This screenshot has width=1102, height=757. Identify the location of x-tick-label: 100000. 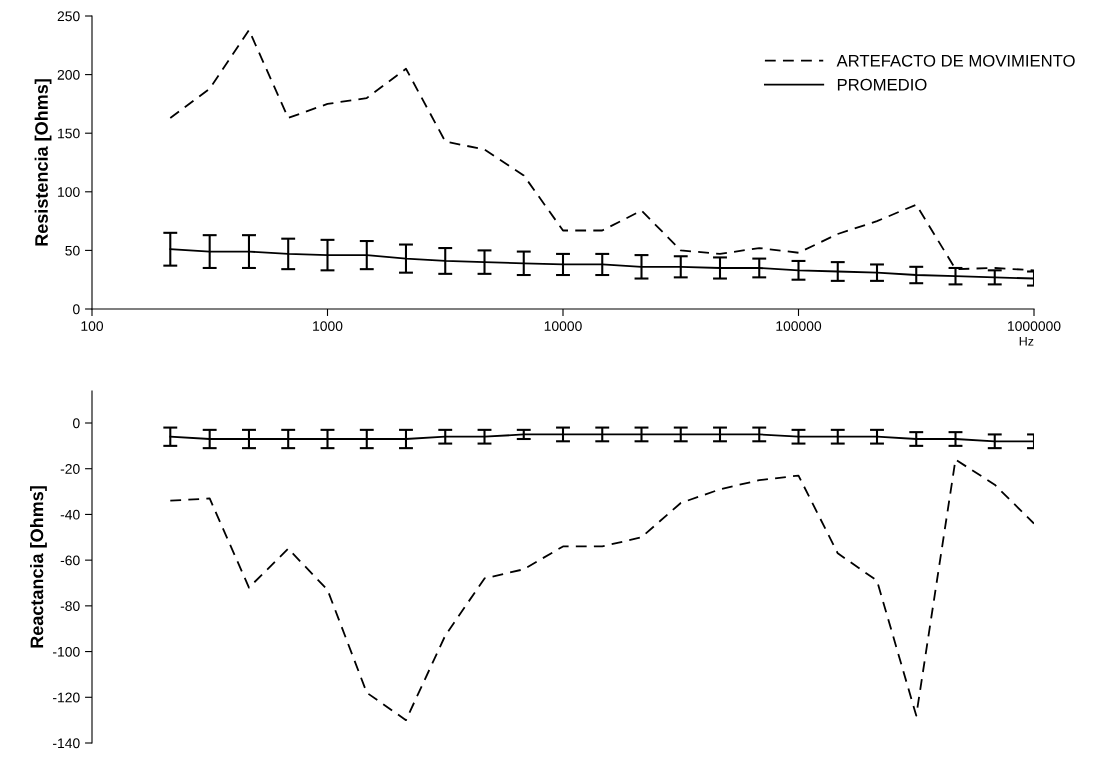
(799, 326).